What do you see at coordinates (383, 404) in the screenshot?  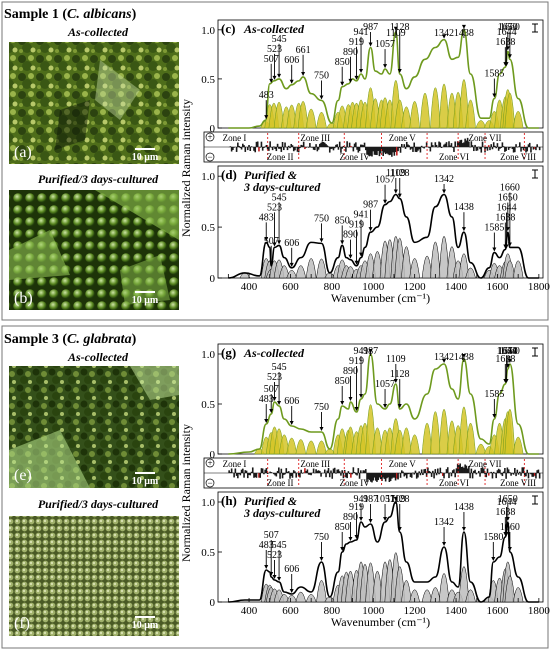 I see `spectrum-line` at bounding box center [383, 404].